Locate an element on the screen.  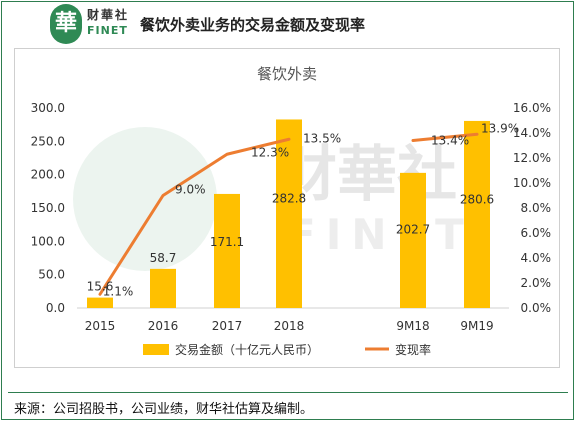
bar-data-label: 15.6 is located at coordinates (100, 287).